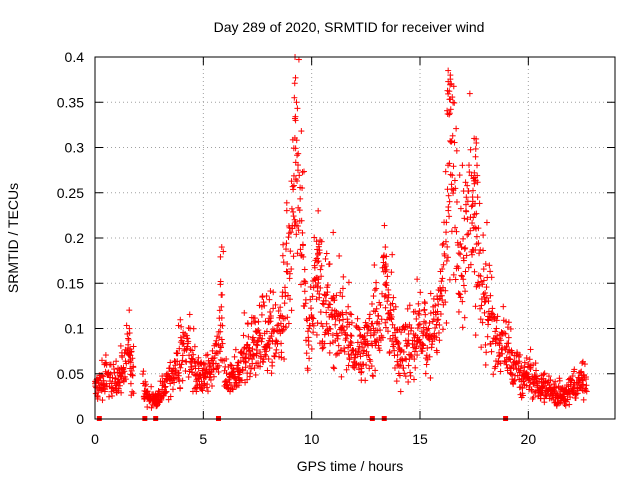 The image size is (640, 480). Describe the element at coordinates (75, 329) in the screenshot. I see `y-tick-label: 0.1` at that location.